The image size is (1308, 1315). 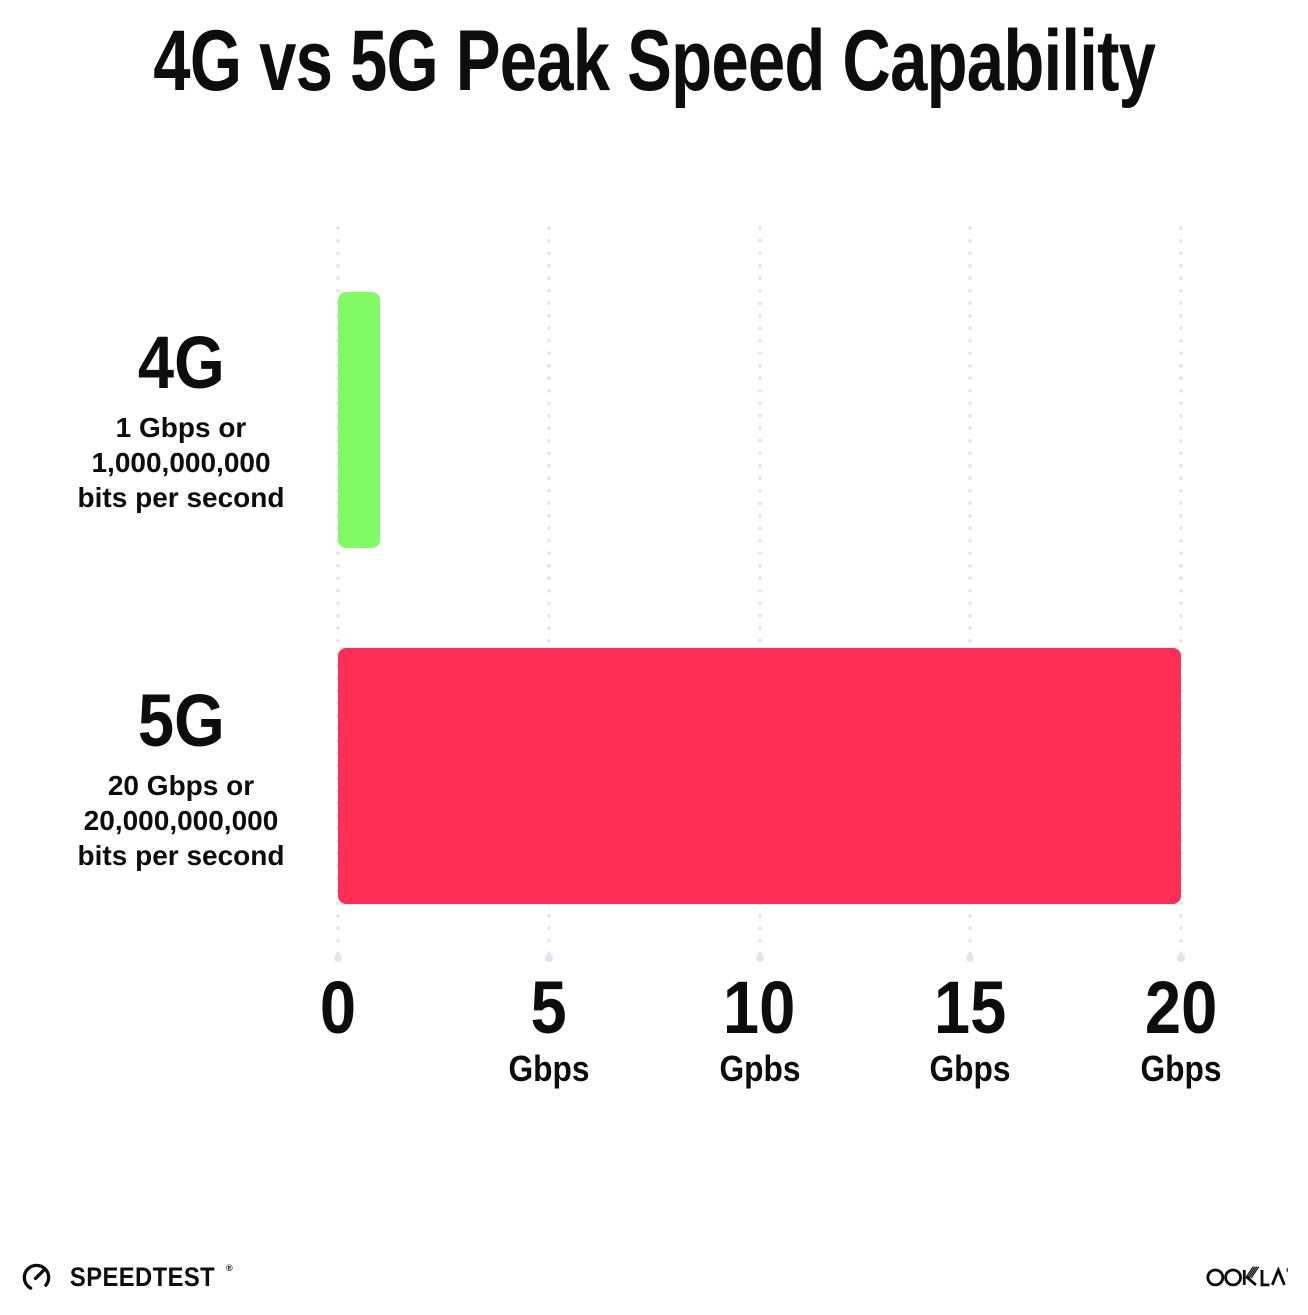 I want to click on x-axis: 0 5 Gbps 10 Gpbs 15 Gbps 20 Gbps, so click(x=771, y=1034).